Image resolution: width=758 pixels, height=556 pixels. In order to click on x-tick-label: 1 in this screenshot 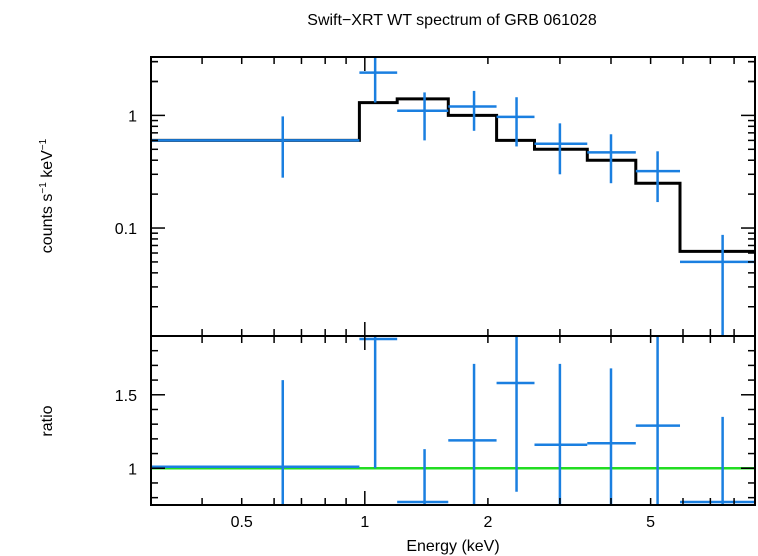, I will do `click(364, 522)`.